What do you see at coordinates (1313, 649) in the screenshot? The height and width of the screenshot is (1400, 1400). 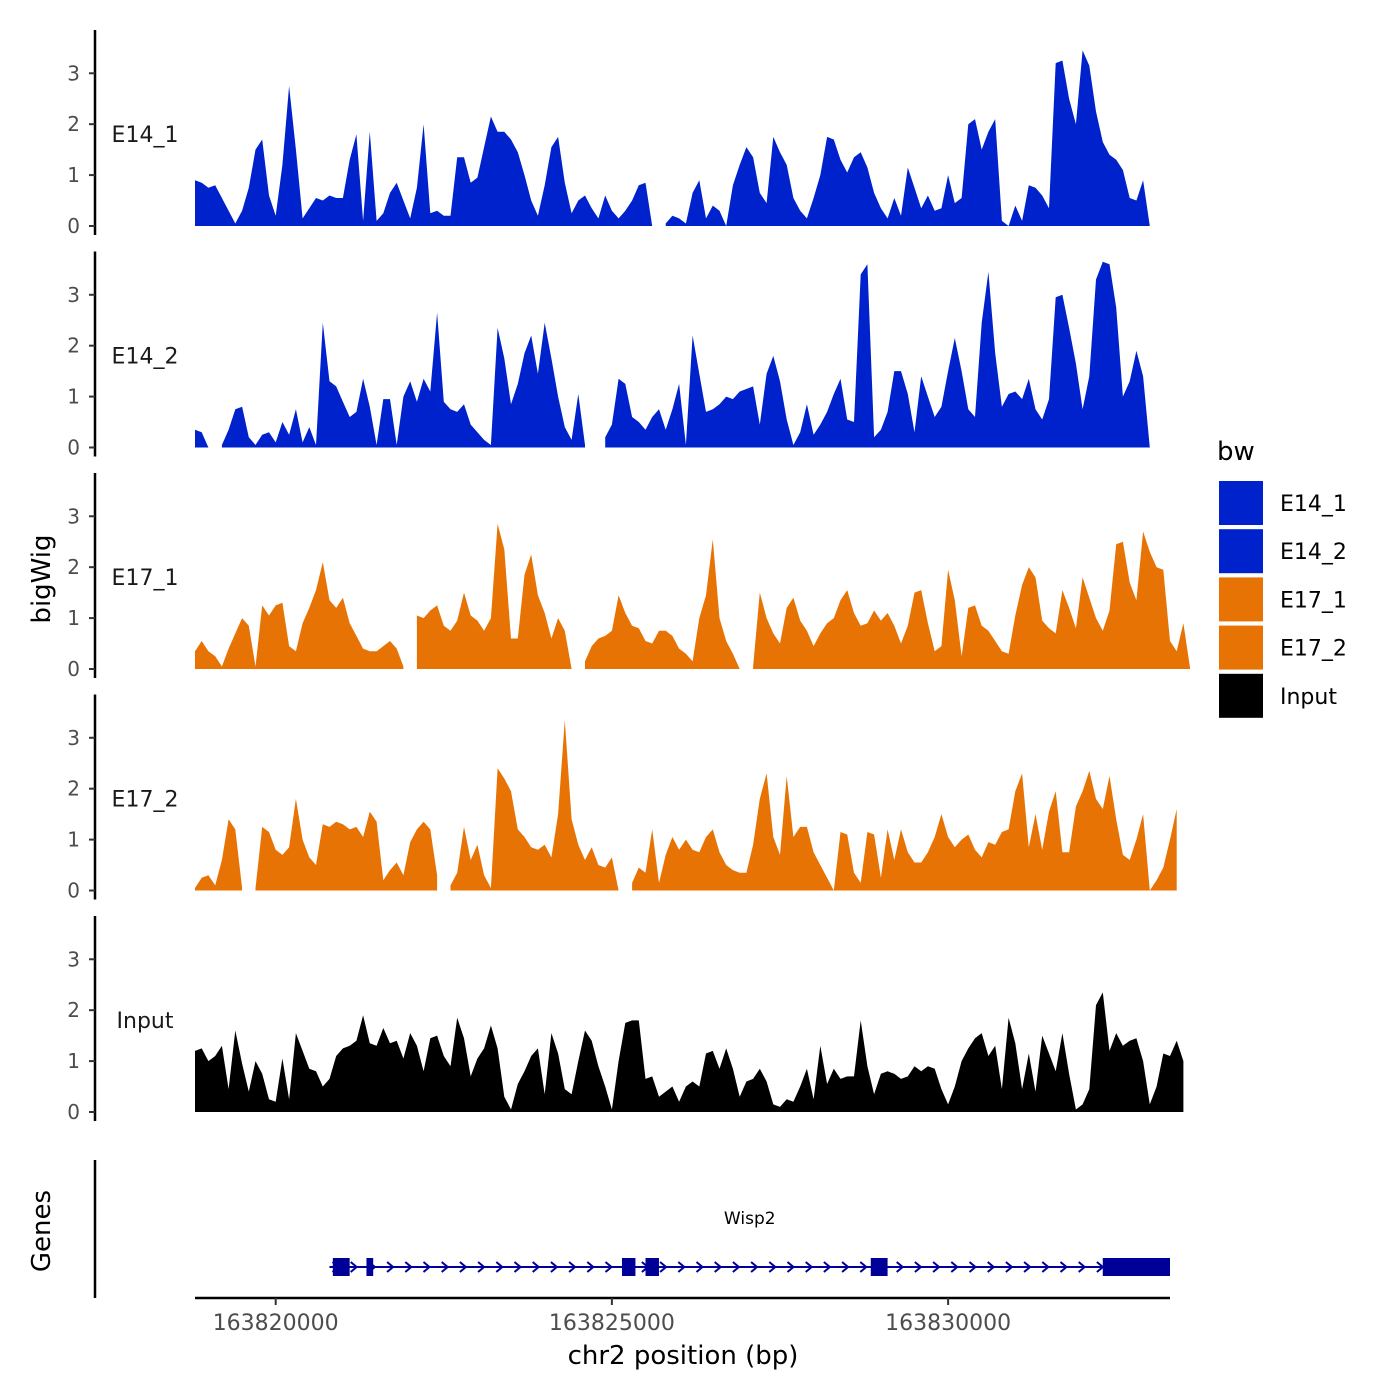 I see `legend-label: E17_2` at bounding box center [1313, 649].